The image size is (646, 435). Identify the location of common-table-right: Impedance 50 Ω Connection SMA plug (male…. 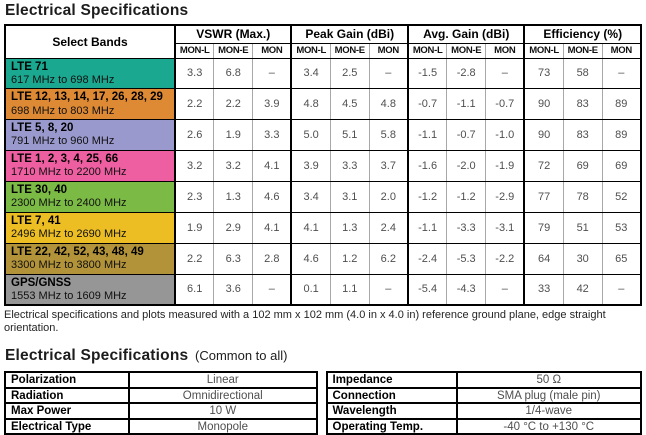
(484, 403).